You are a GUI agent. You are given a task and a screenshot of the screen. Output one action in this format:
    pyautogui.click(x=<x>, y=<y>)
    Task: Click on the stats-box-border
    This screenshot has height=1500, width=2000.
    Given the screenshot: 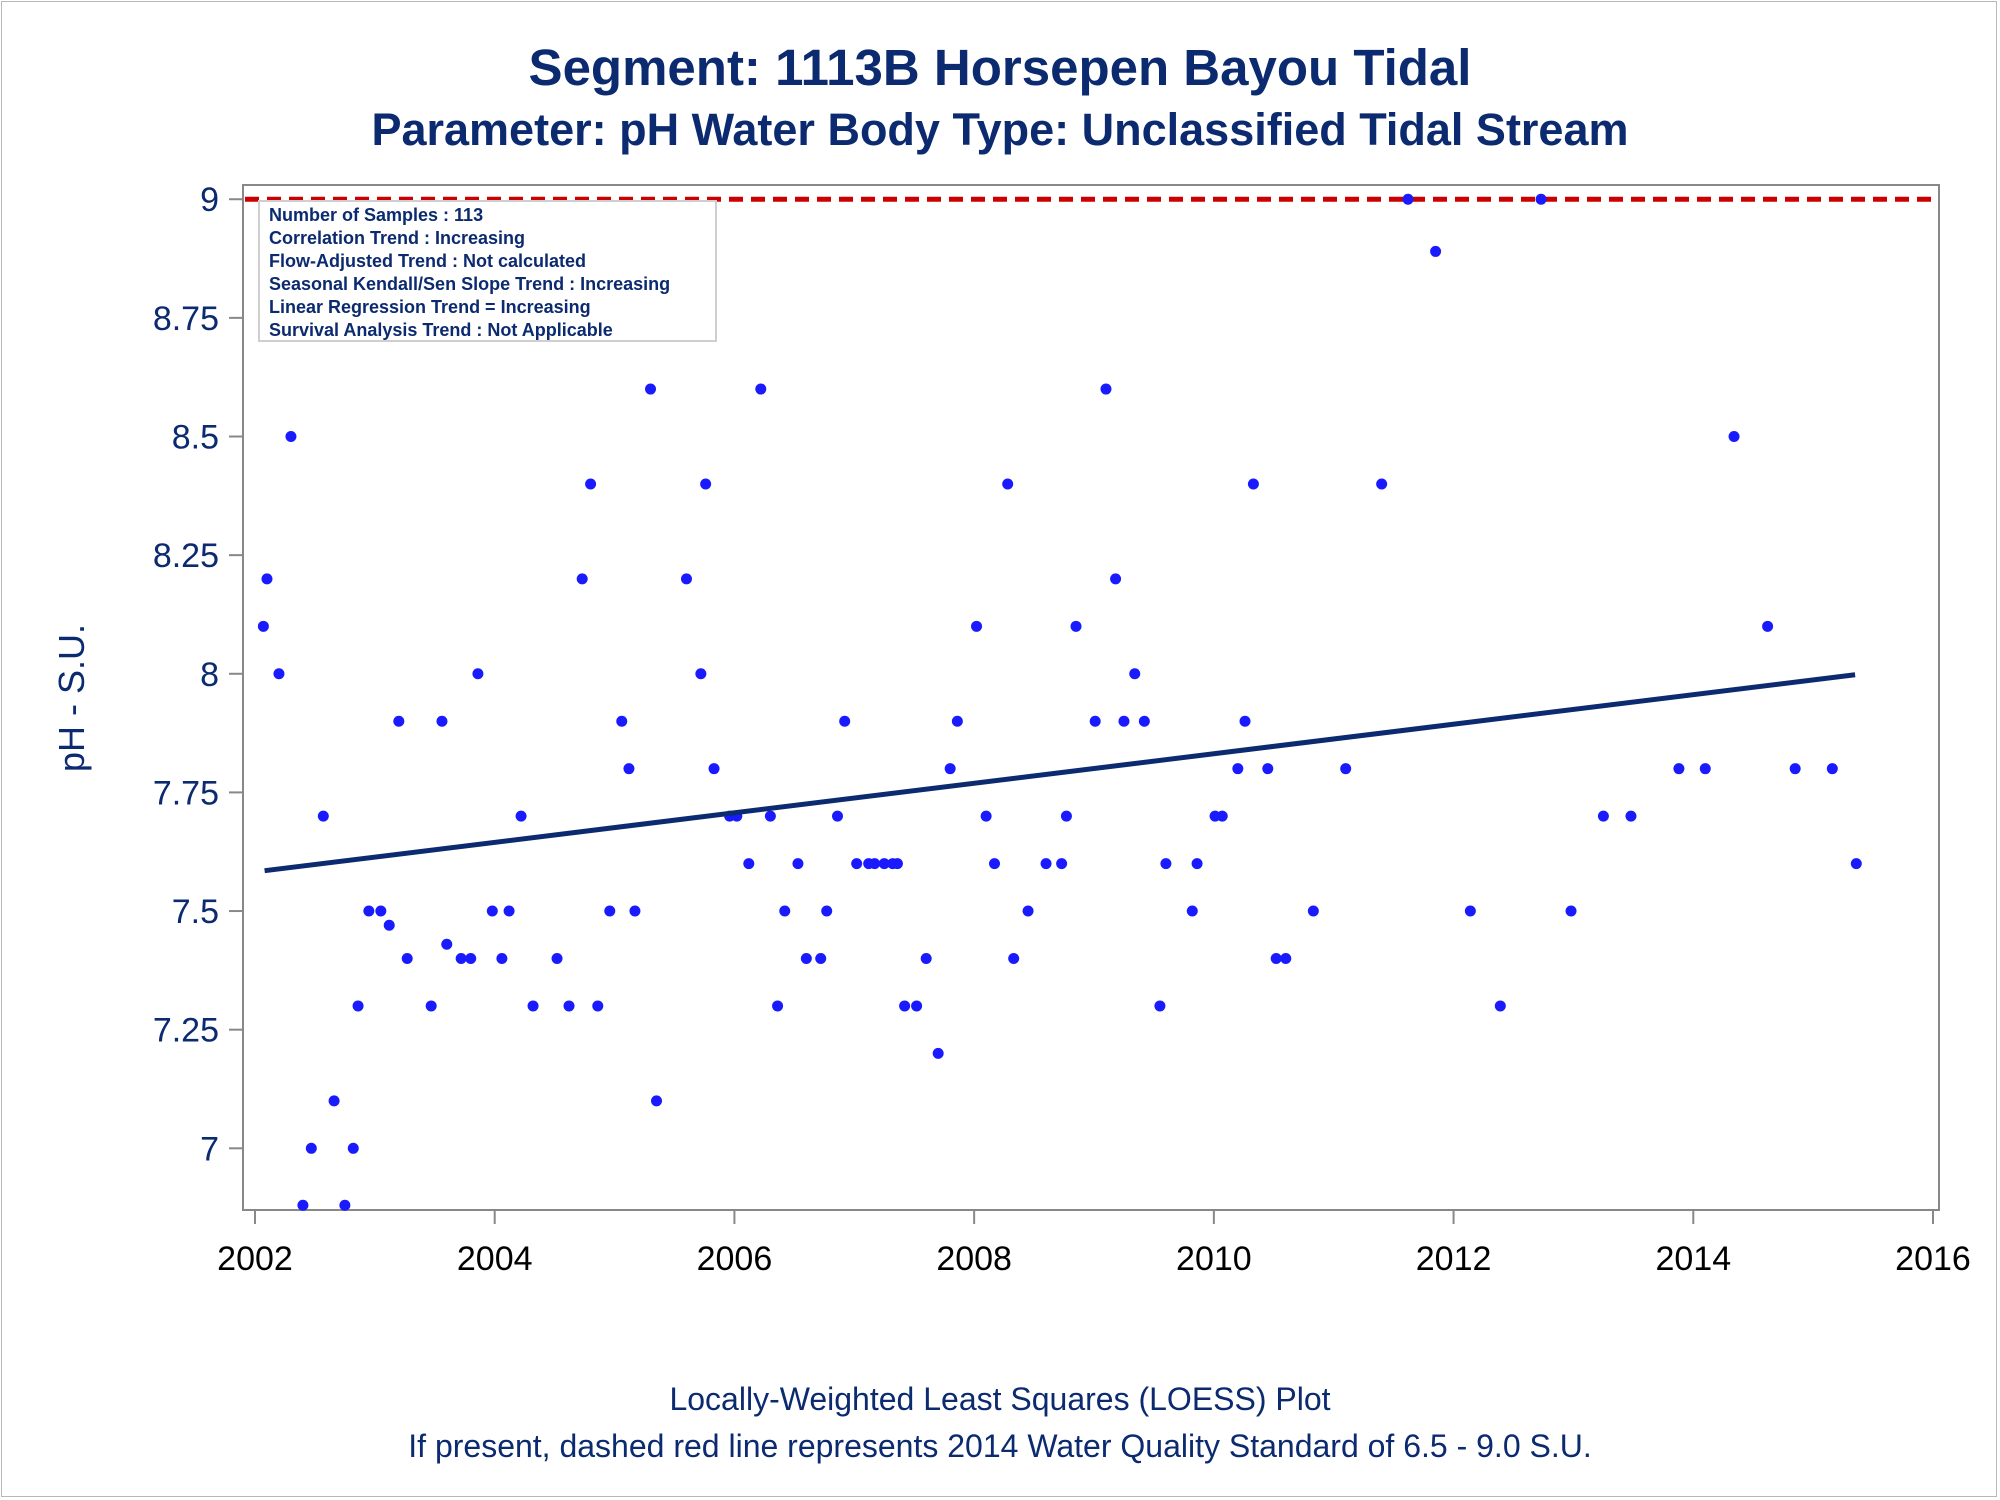 What is the action you would take?
    pyautogui.click(x=487, y=271)
    